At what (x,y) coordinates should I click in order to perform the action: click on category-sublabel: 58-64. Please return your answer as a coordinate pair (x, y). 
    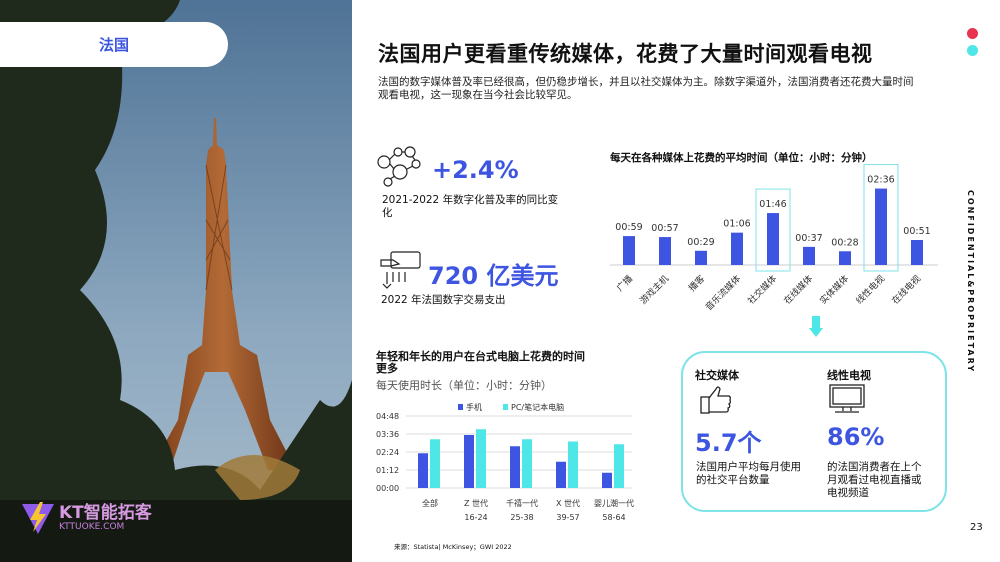
    Looking at the image, I should click on (613, 517).